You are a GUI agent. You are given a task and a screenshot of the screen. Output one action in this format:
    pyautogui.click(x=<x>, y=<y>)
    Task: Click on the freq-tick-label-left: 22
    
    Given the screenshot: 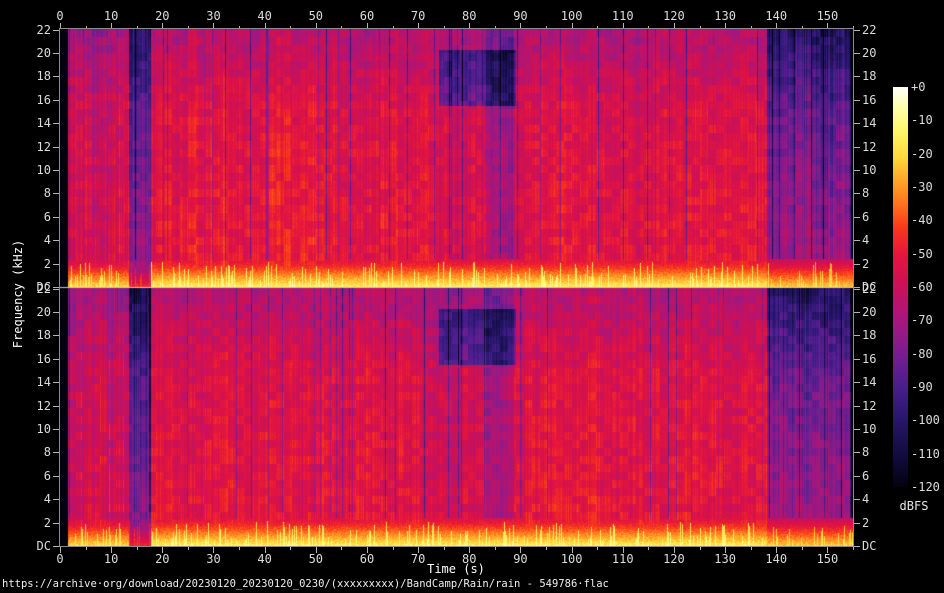 What is the action you would take?
    pyautogui.click(x=43, y=289)
    